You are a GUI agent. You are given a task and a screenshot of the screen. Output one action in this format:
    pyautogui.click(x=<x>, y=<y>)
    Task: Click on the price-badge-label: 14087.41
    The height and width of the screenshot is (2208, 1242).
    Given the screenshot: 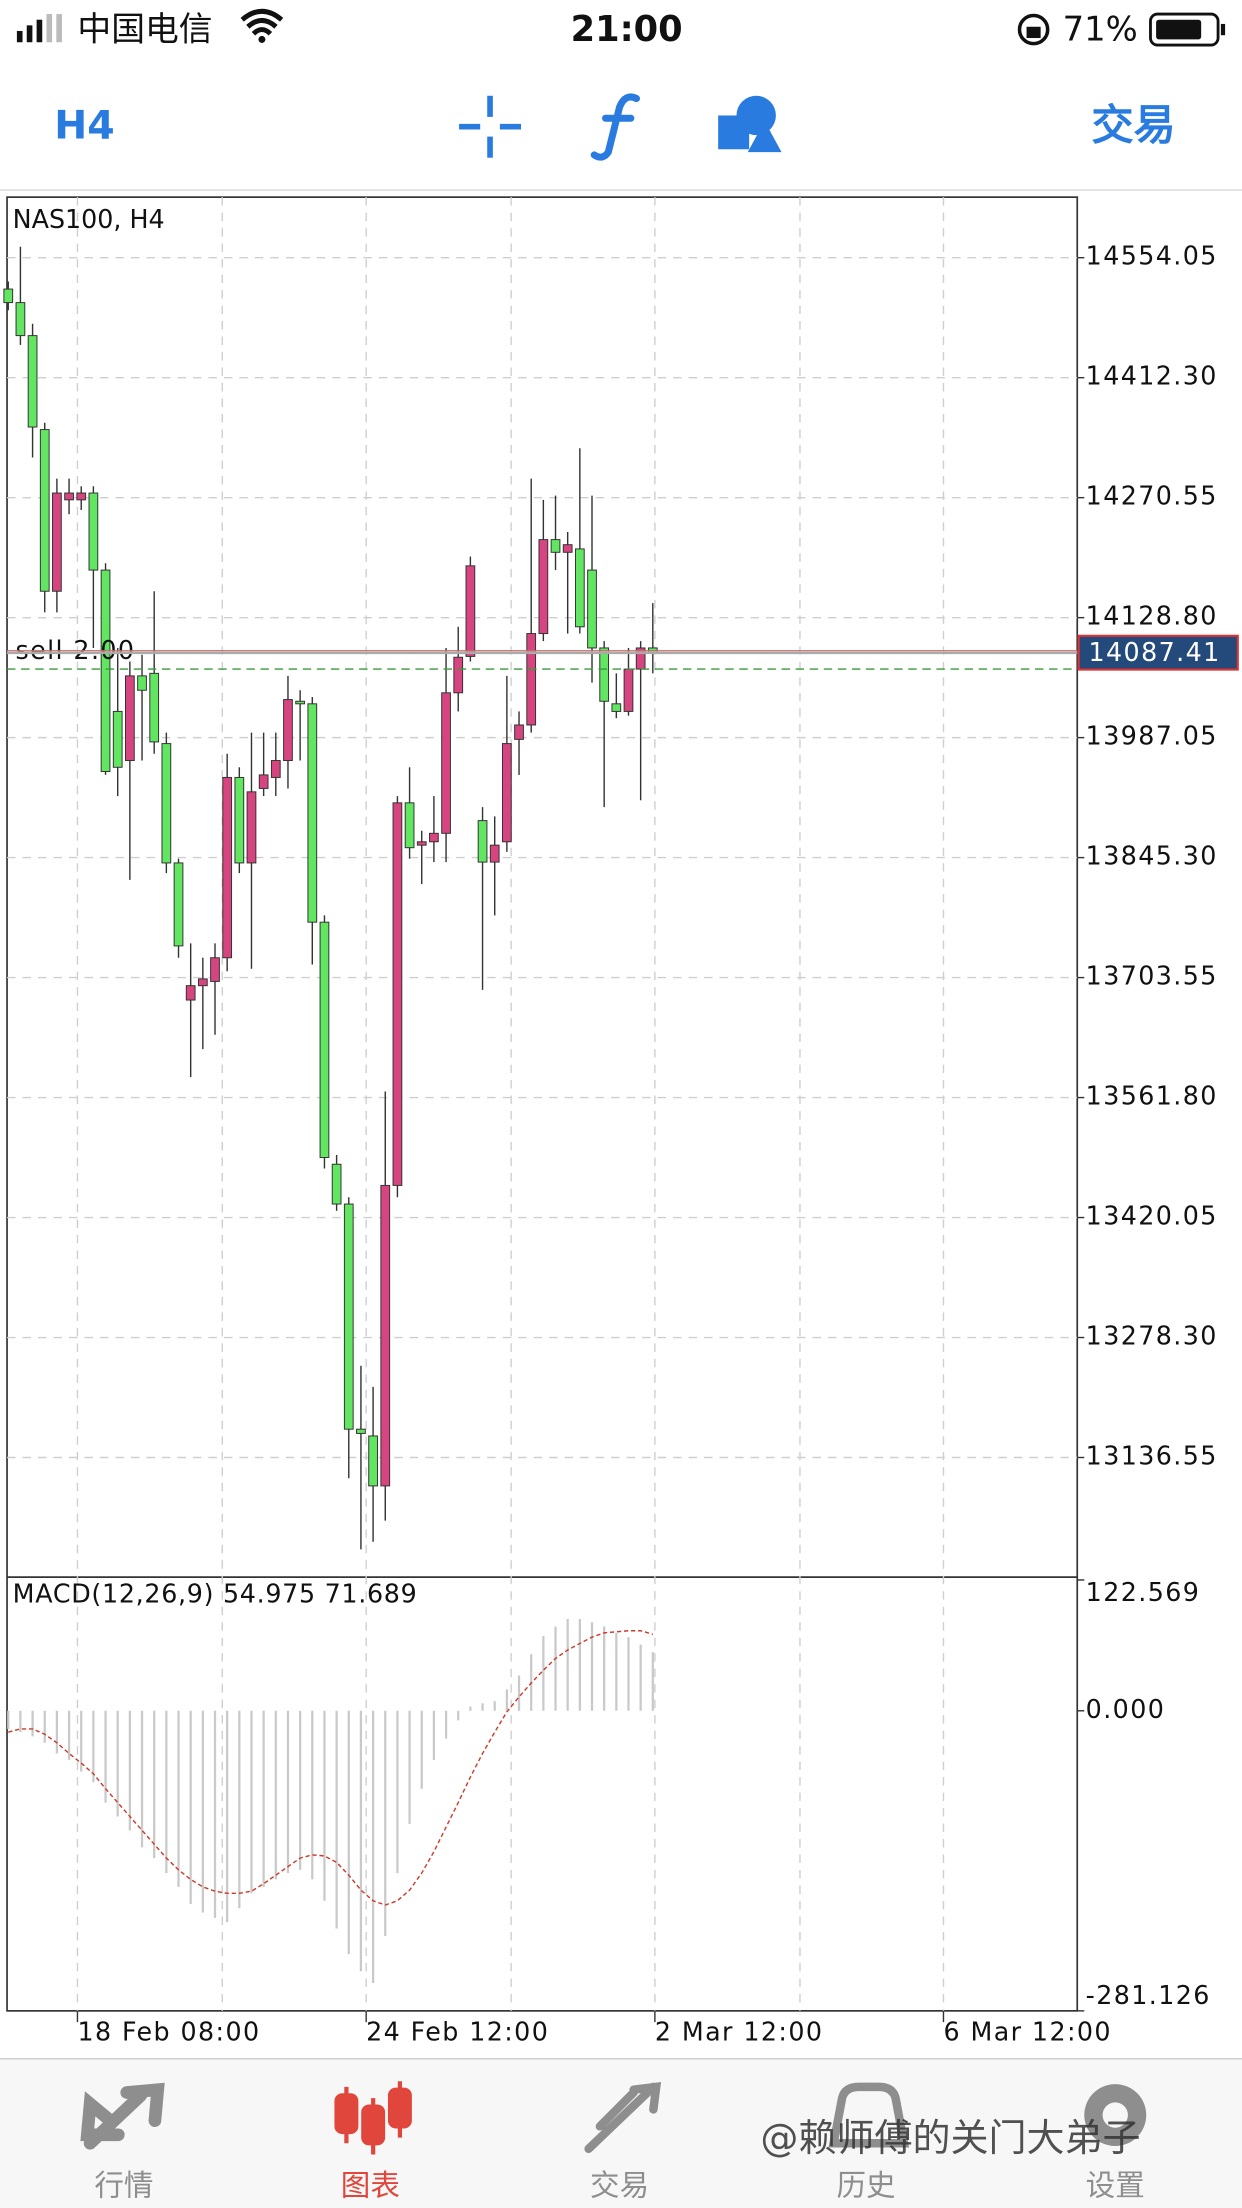 What is the action you would take?
    pyautogui.click(x=1155, y=652)
    